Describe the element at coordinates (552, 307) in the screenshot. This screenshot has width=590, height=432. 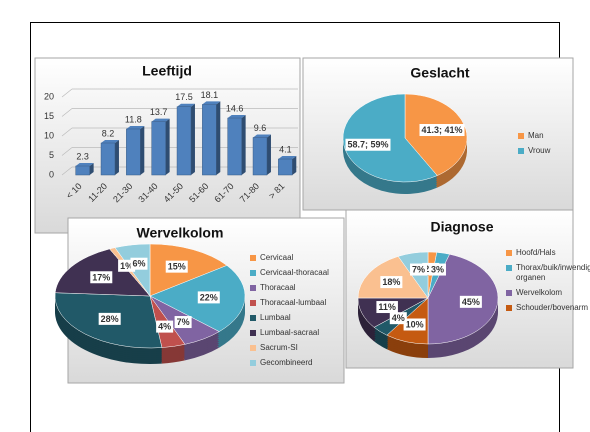
I see `legend-label: Schouder/bovenarm` at that location.